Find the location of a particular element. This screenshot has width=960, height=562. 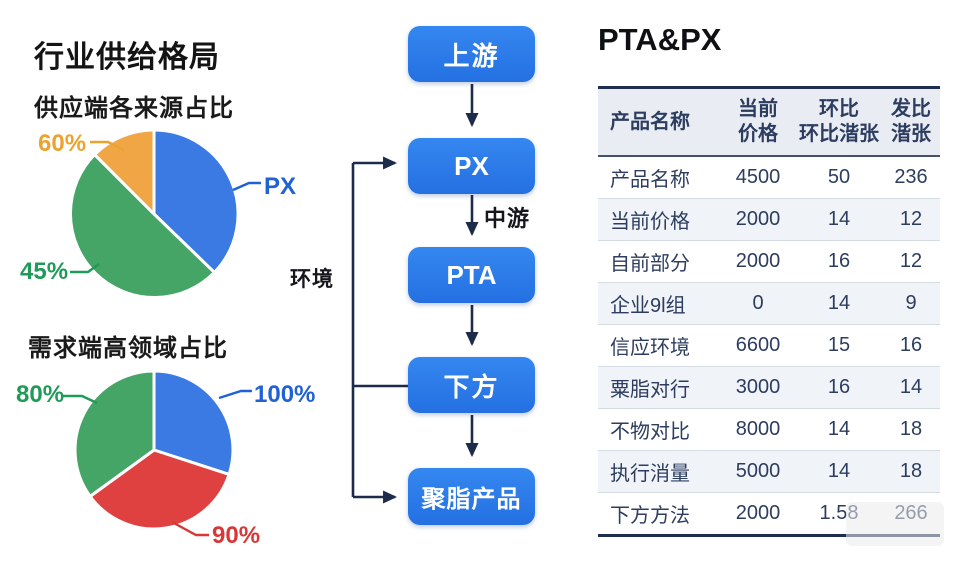

table-row: 不物对比 8000 14 18 is located at coordinates (769, 429).